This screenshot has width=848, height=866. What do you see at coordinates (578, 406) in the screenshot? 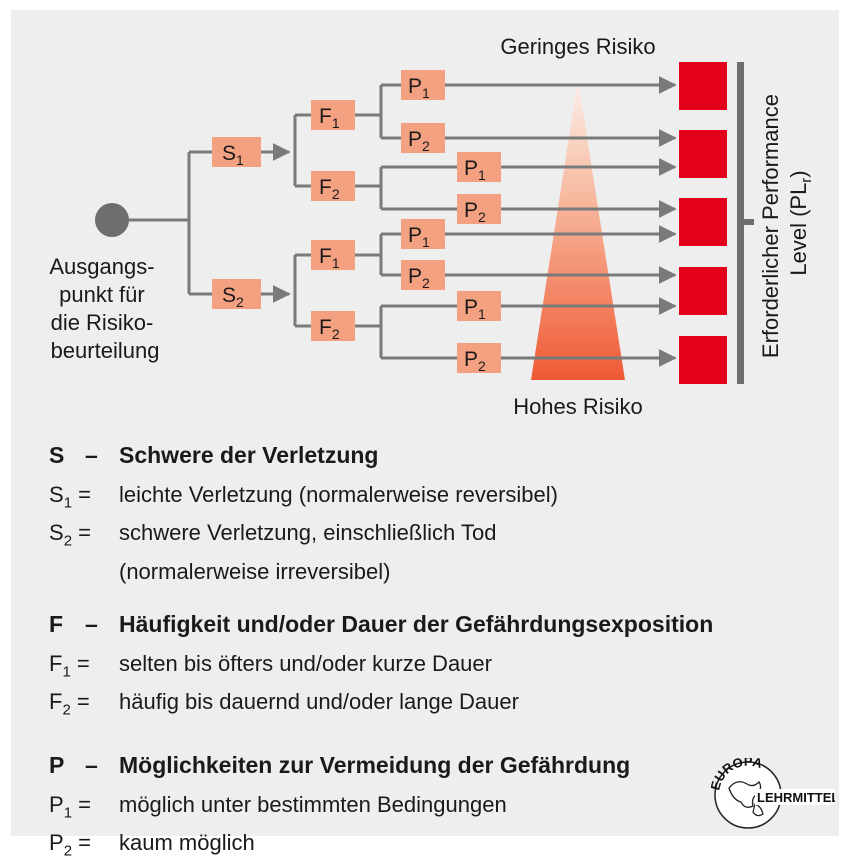
I see `high-risk-label: Hohes Risiko` at bounding box center [578, 406].